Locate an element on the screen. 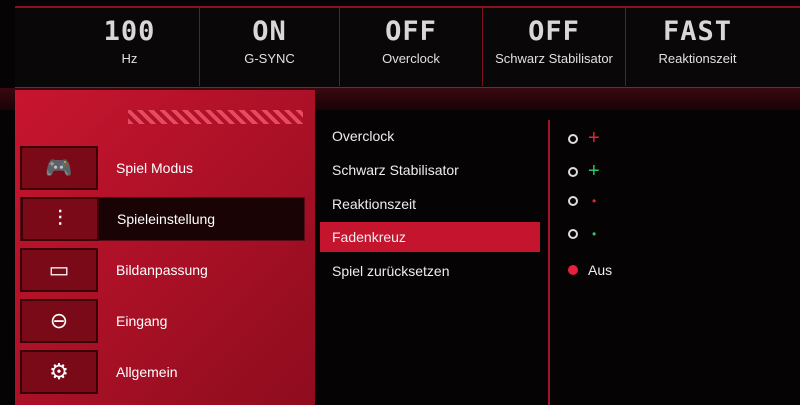 This screenshot has width=800, height=405. submenu-fadenkreuz: Fadenkreuz is located at coordinates (430, 237).